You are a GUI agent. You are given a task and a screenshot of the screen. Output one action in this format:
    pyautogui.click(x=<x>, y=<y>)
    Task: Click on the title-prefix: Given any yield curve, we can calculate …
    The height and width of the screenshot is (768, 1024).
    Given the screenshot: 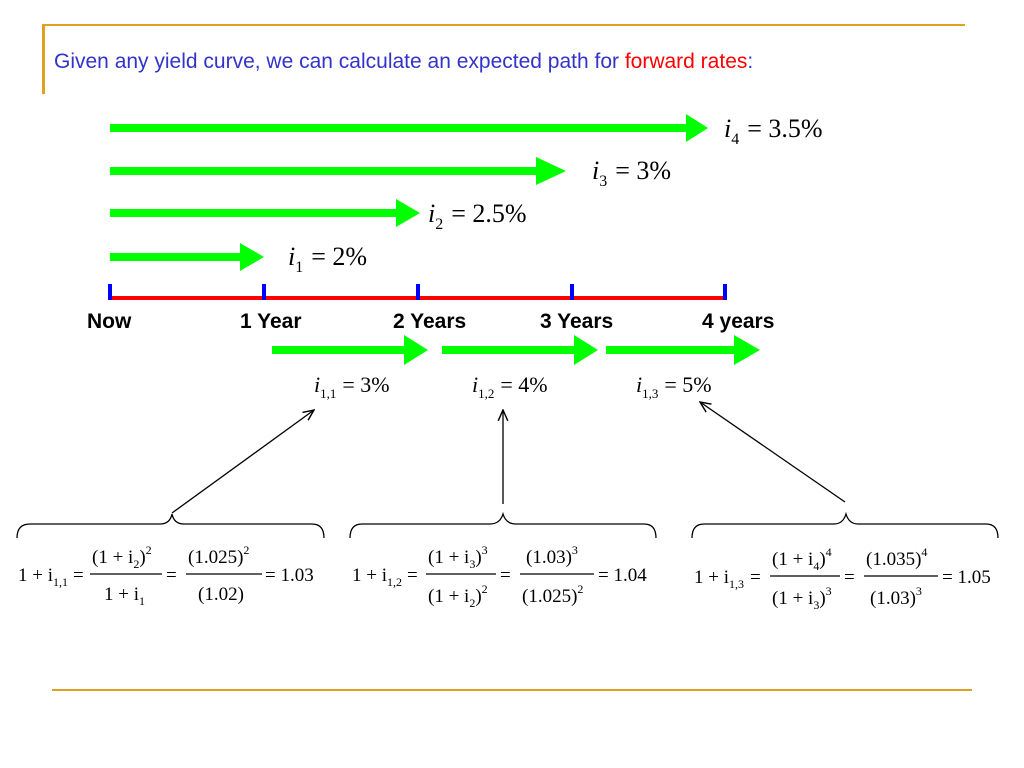 What is the action you would take?
    pyautogui.click(x=339, y=61)
    